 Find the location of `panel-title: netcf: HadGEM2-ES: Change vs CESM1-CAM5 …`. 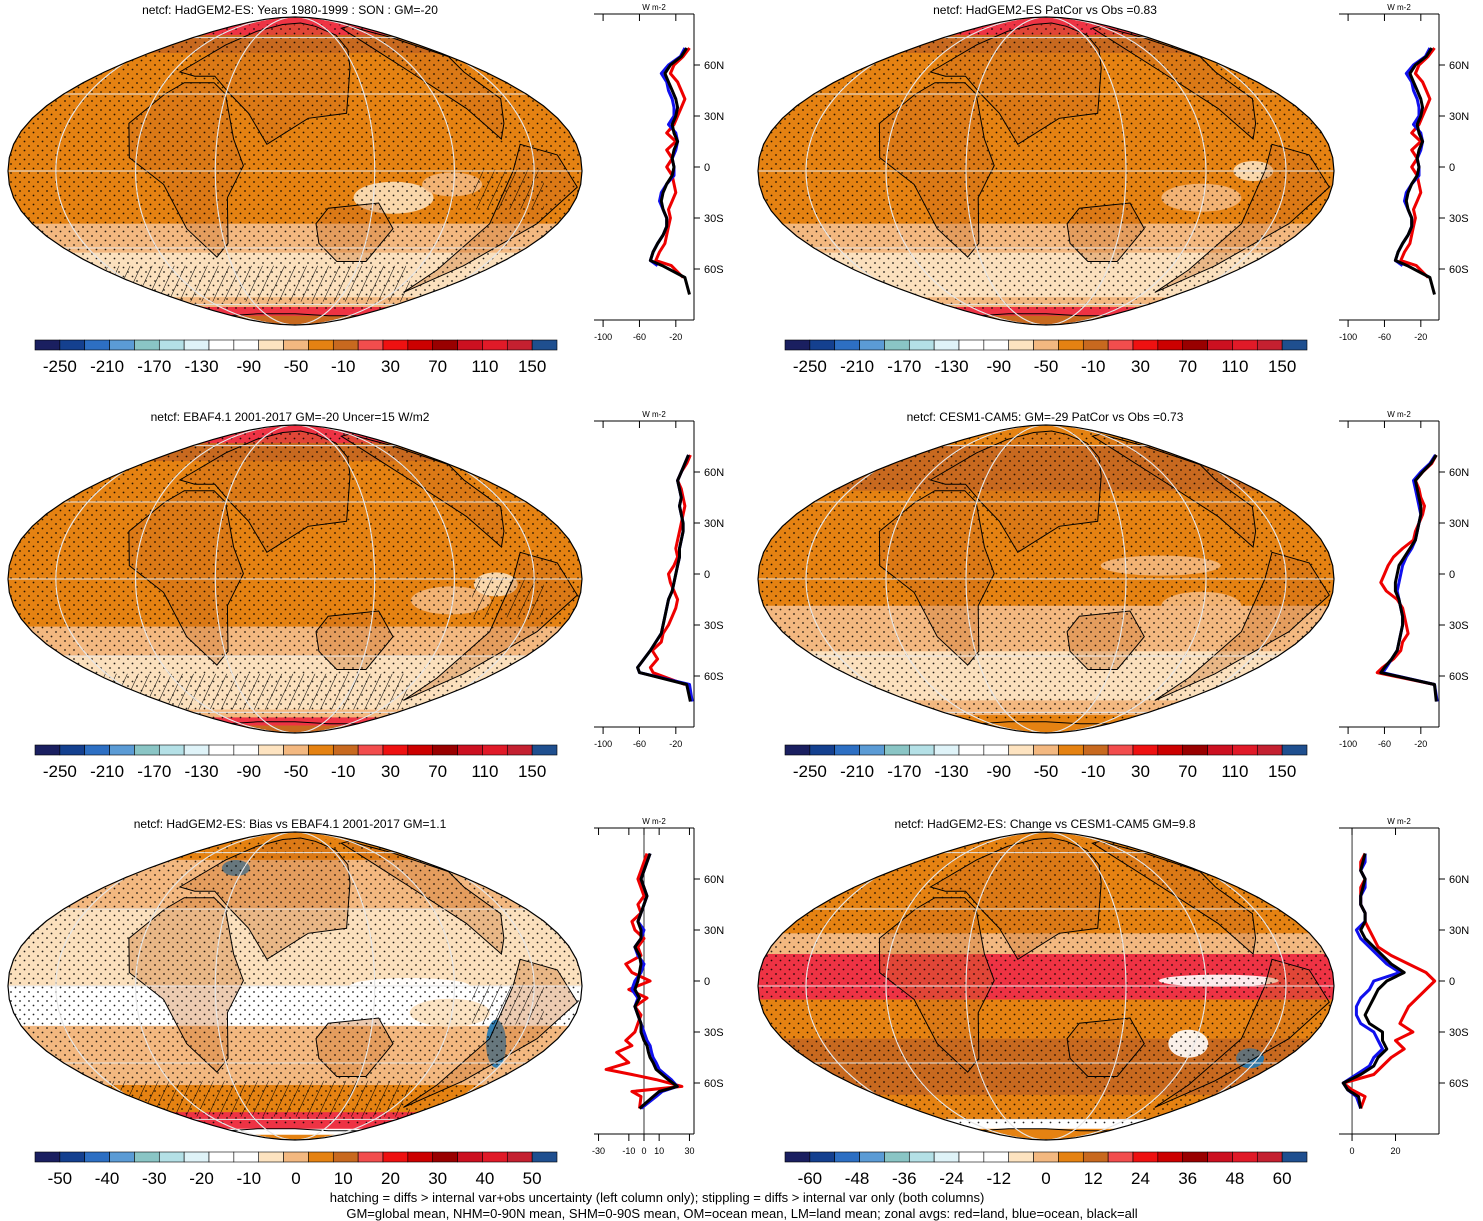

panel-title: netcf: HadGEM2-ES: Change vs CESM1-CAM5 … is located at coordinates (1044, 824).